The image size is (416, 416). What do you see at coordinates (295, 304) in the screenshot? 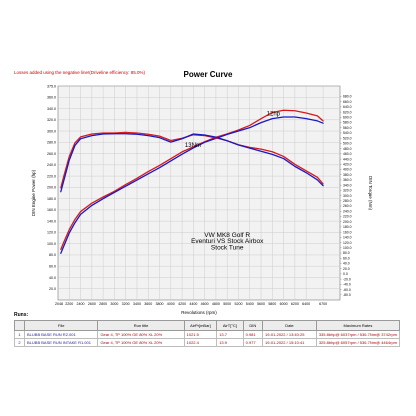
I see `x-tick-label: 6200` at bounding box center [295, 304].